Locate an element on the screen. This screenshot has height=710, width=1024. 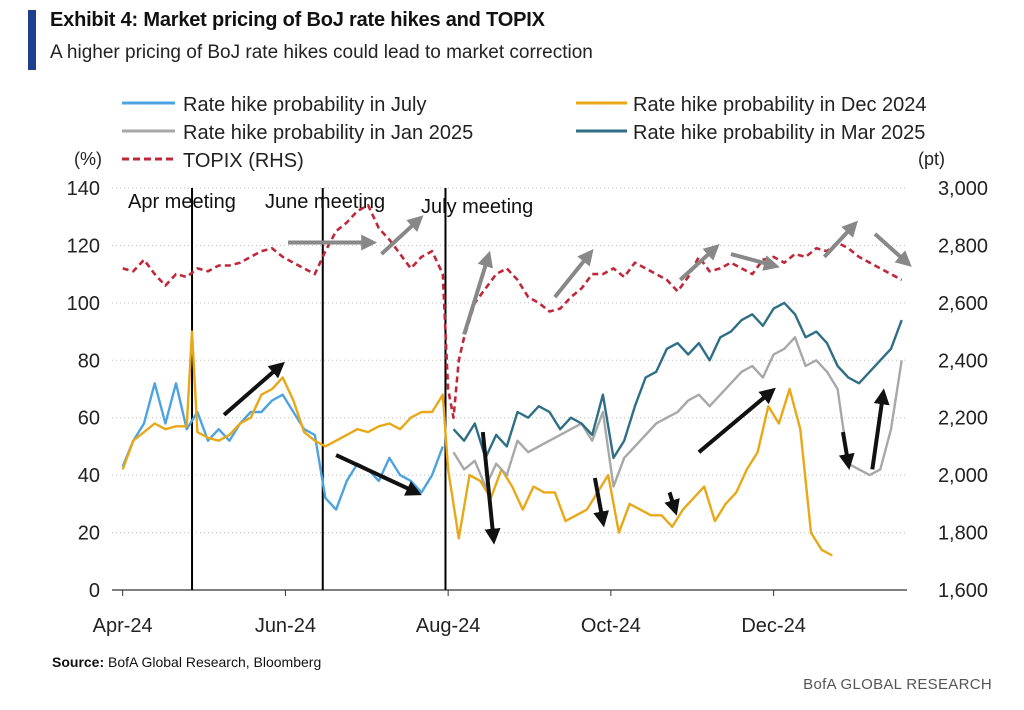
source-note: Source: BofA Global Research, Bloomberg is located at coordinates (186, 662).